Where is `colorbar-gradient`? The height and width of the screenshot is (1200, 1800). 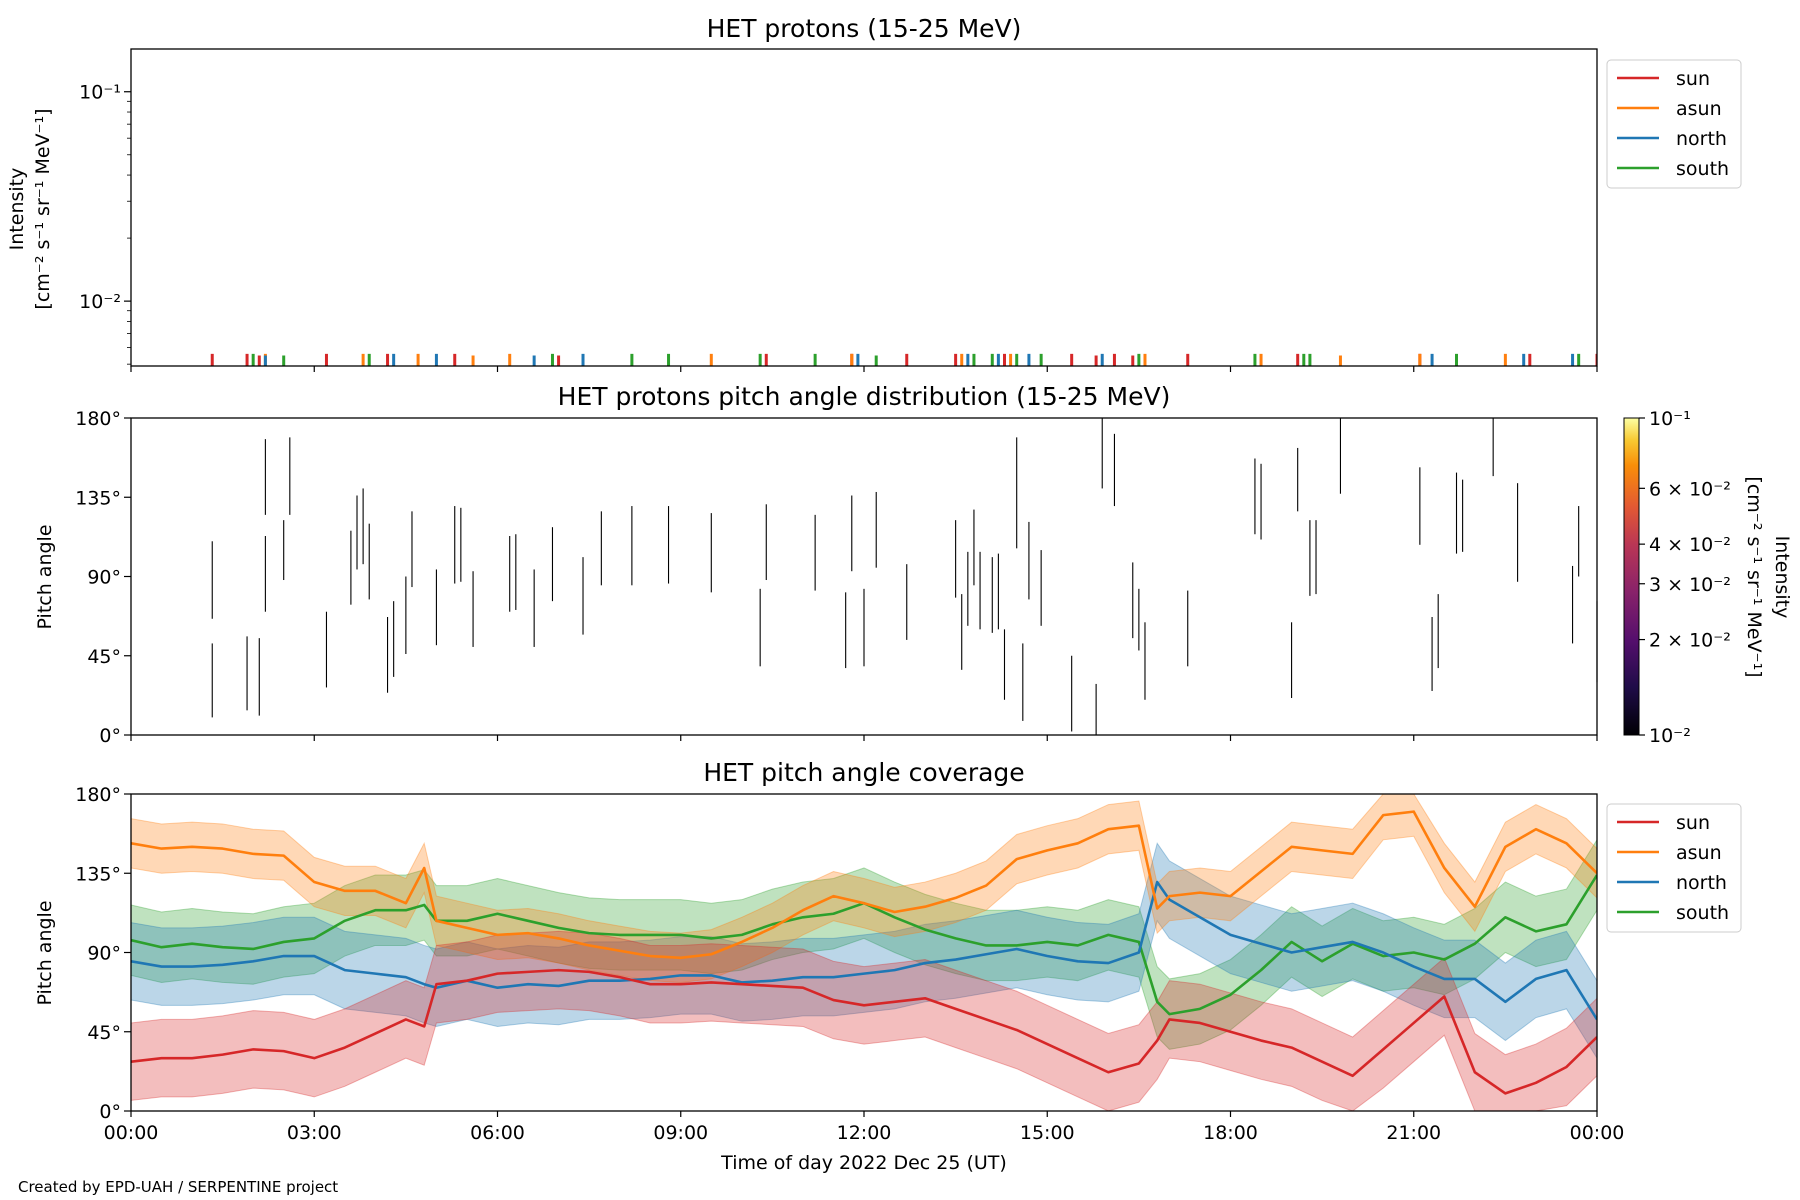 colorbar-gradient is located at coordinates (1631, 576).